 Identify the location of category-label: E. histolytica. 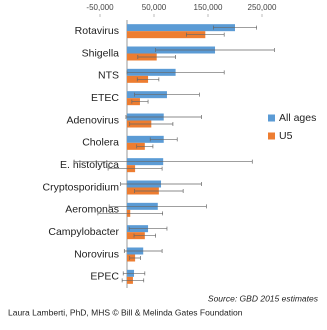
(89, 165).